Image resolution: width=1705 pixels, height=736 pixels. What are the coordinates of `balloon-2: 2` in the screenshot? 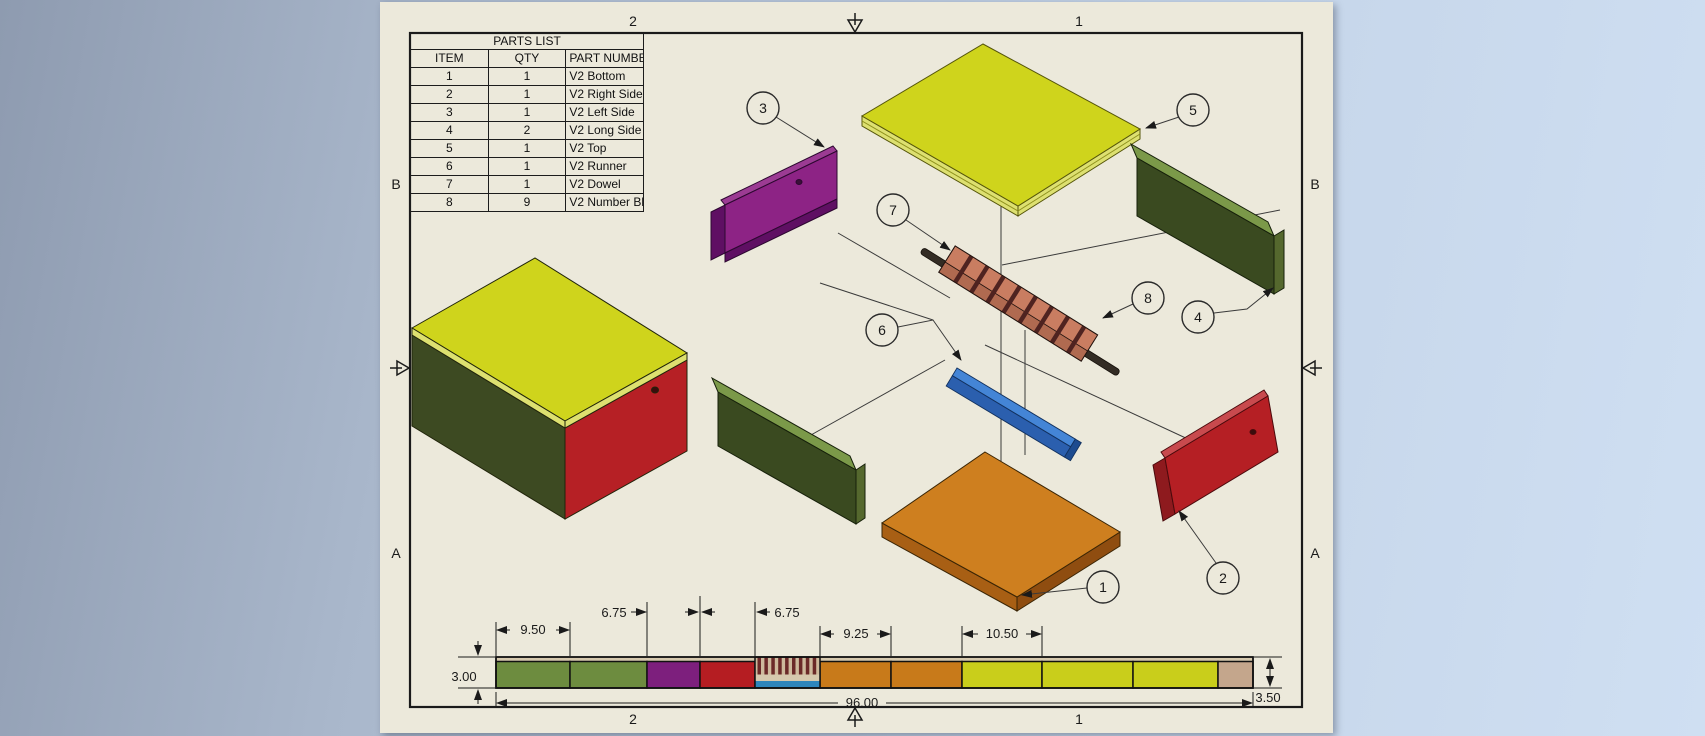 It's located at (1223, 578).